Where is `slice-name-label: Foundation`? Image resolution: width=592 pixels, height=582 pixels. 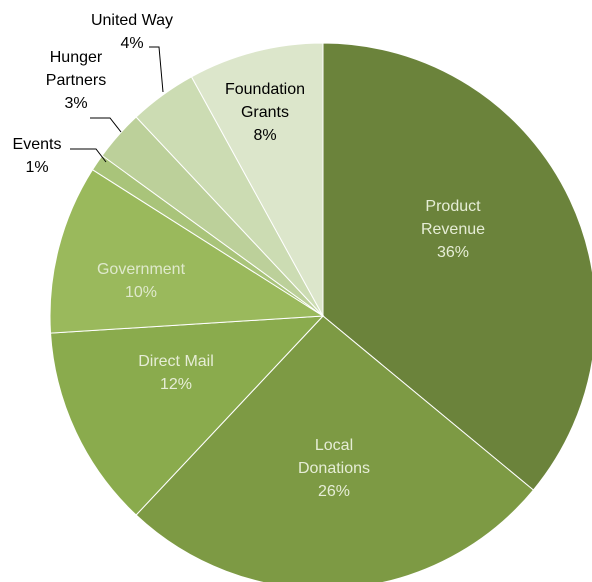 slice-name-label: Foundation is located at coordinates (265, 89).